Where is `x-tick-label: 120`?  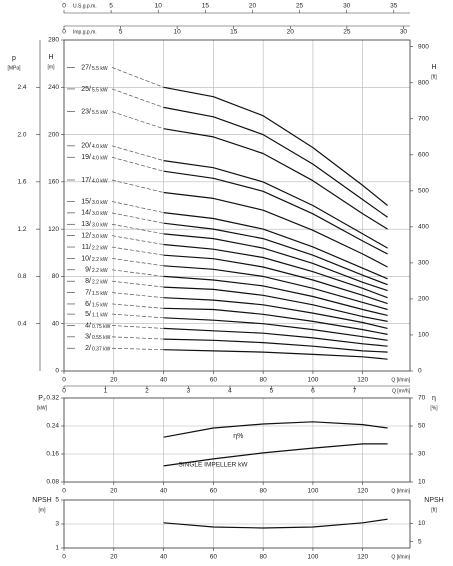 x-tick-label: 120 is located at coordinates (362, 380).